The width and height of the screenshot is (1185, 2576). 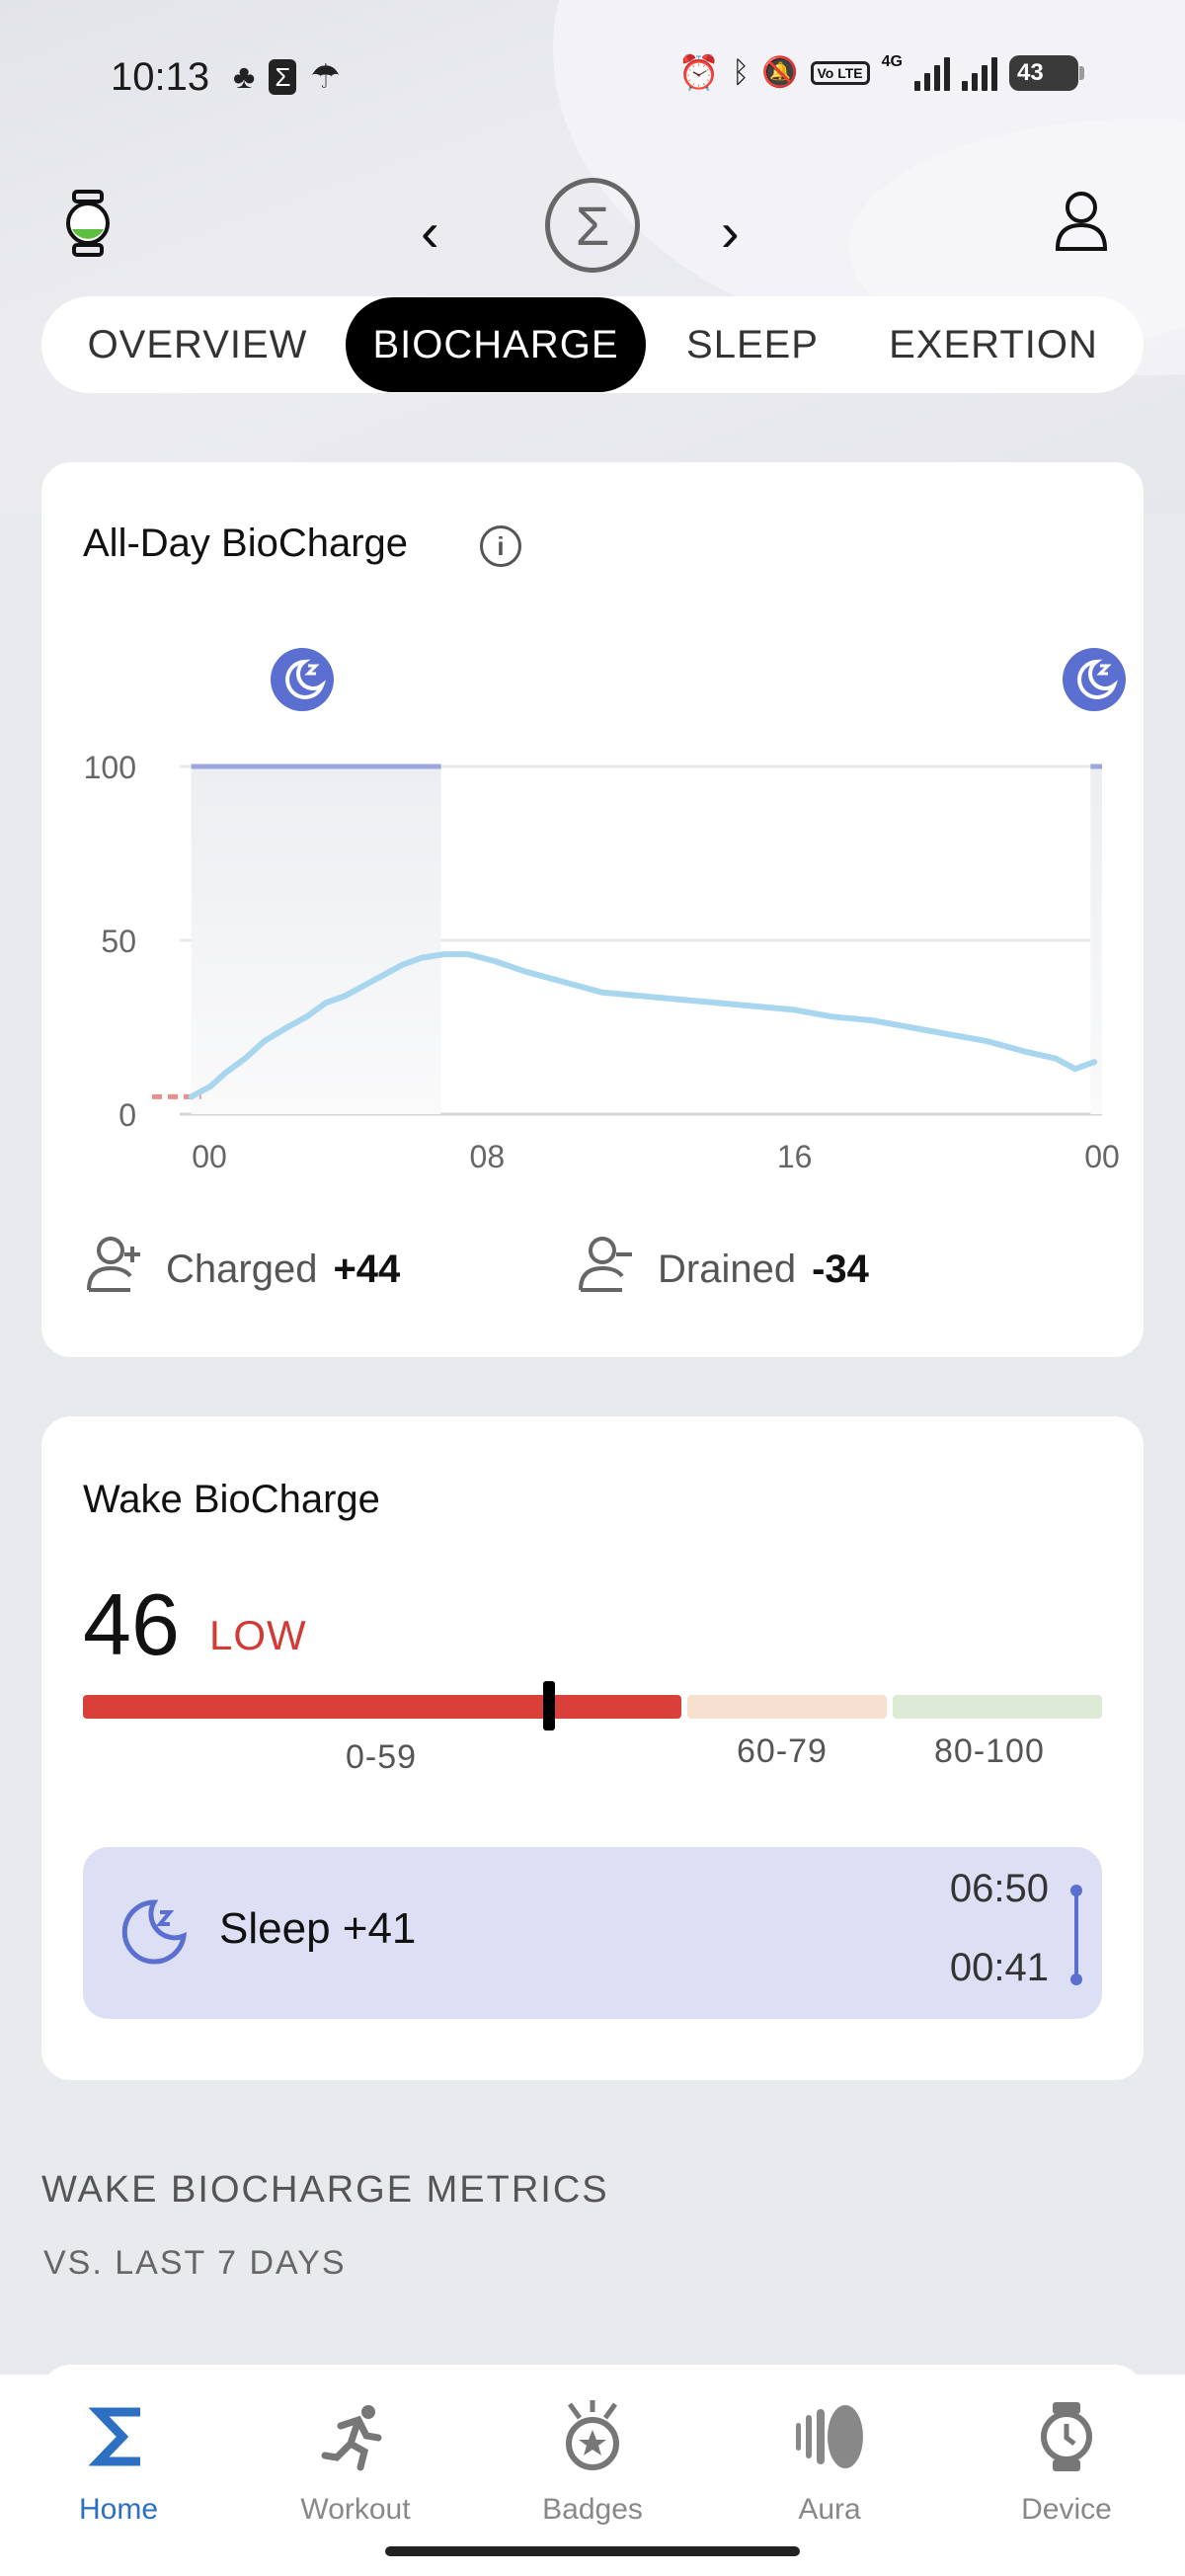 I want to click on drained-legend: Drained -34, so click(x=722, y=1269).